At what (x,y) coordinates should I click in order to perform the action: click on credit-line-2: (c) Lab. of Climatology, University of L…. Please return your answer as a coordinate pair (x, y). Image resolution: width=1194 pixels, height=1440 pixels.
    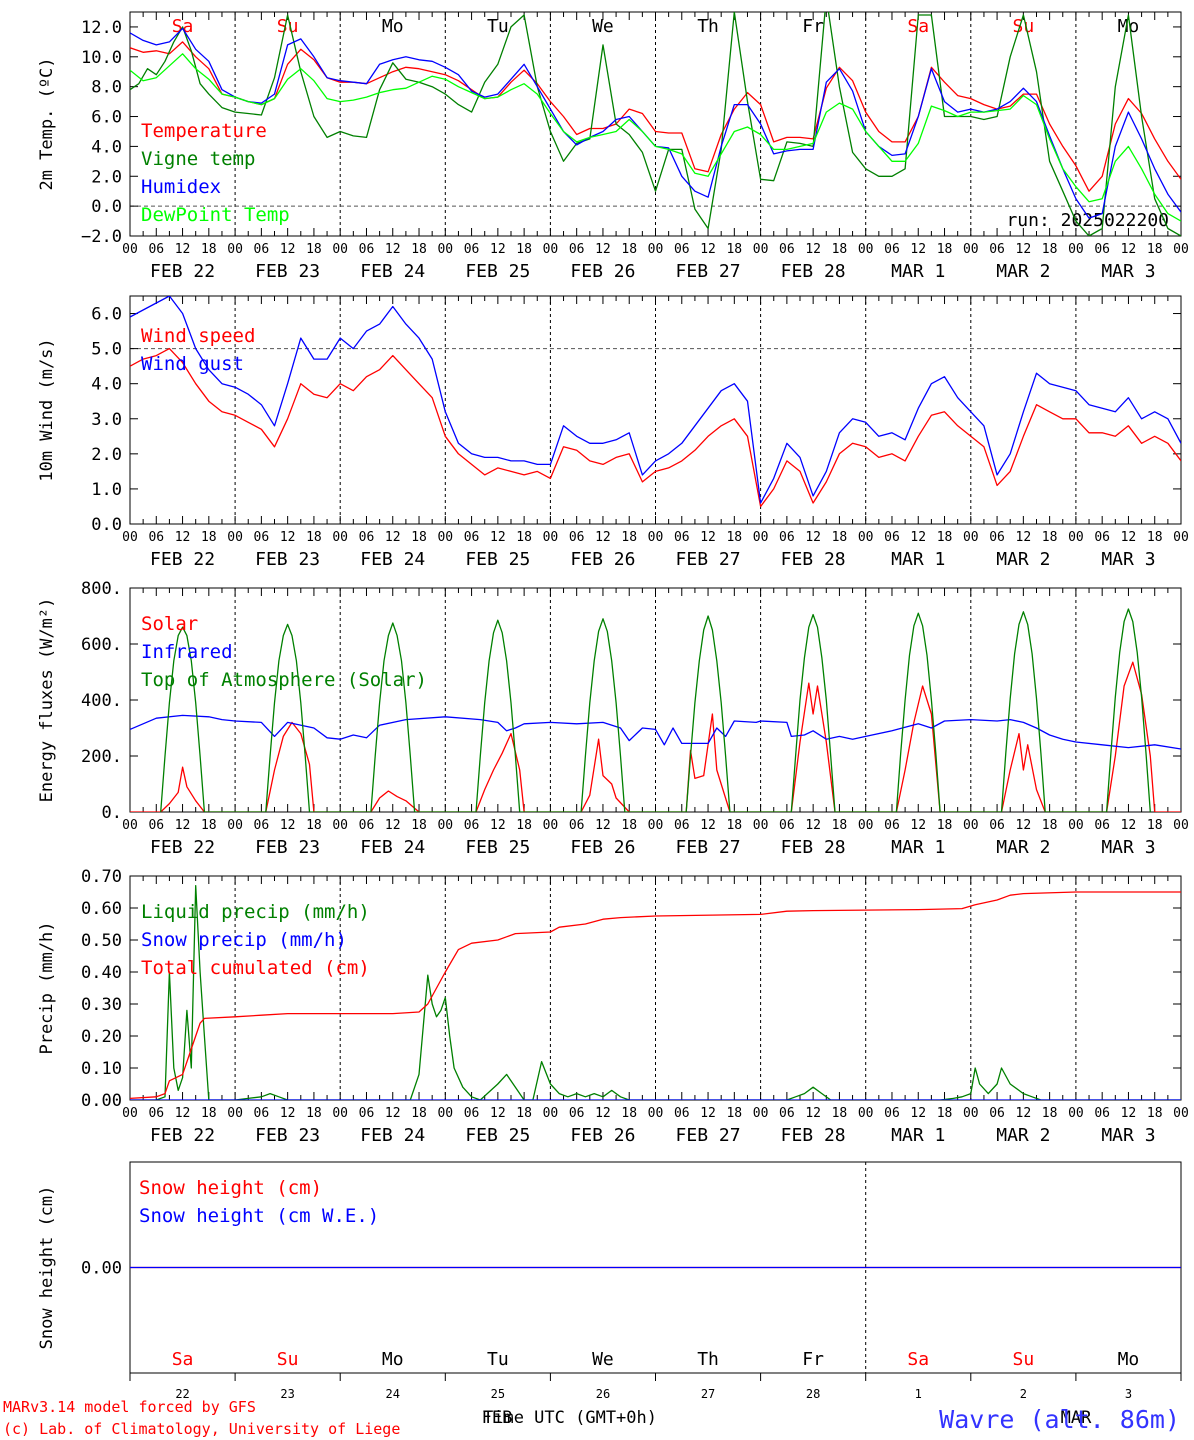
    Looking at the image, I should click on (201, 1429).